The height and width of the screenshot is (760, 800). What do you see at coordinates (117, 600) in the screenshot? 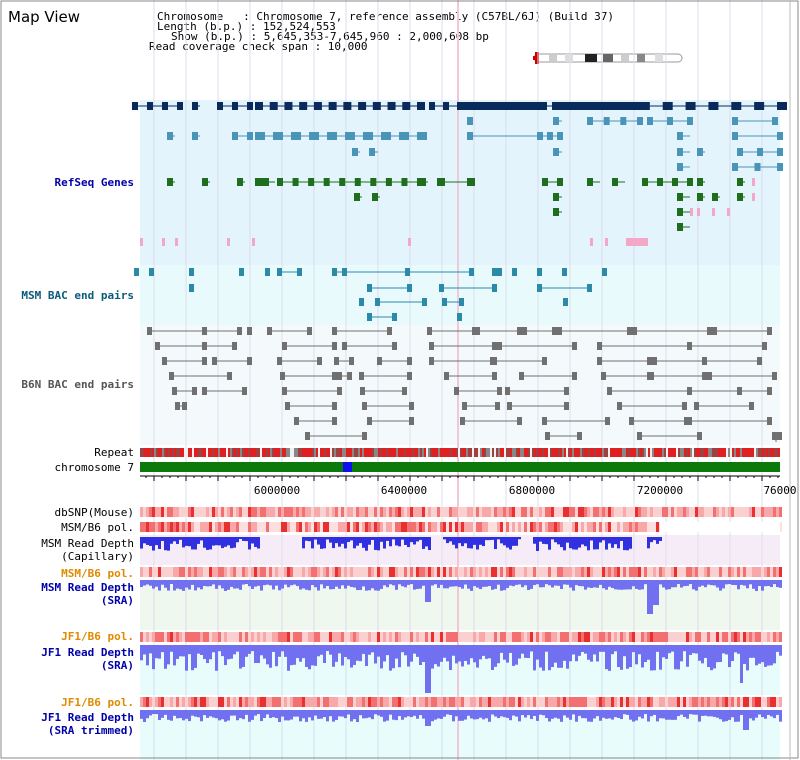
I see `label-msm-depth-sra-sub: (SRA)` at bounding box center [117, 600].